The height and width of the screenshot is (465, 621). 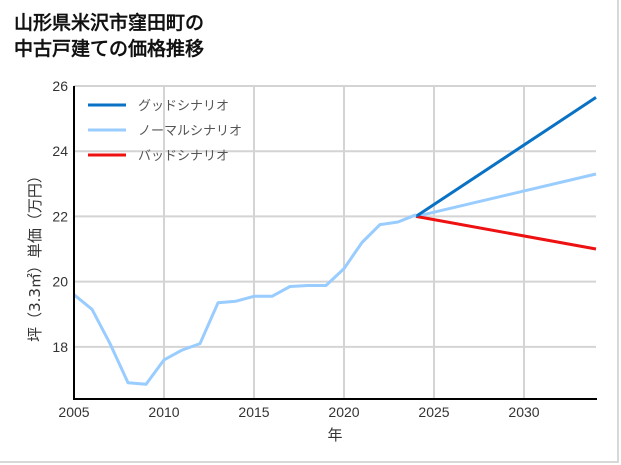 What do you see at coordinates (433, 412) in the screenshot?
I see `x-tick-label: 2025` at bounding box center [433, 412].